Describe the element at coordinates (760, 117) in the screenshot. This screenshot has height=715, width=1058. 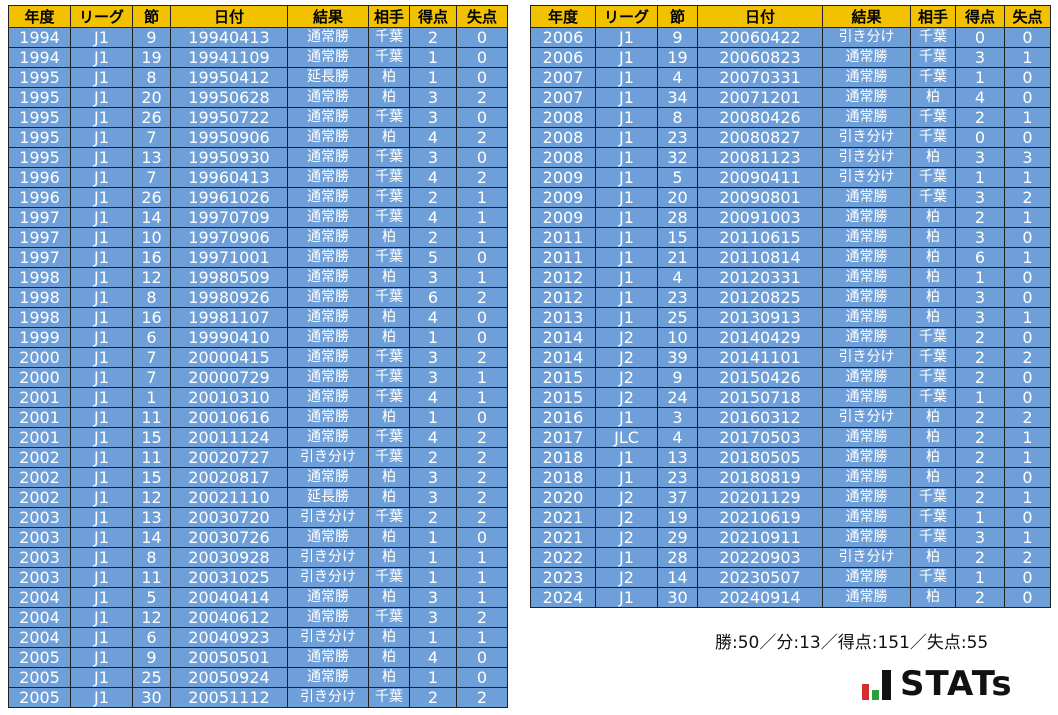
I see `table-cell: 20080426` at that location.